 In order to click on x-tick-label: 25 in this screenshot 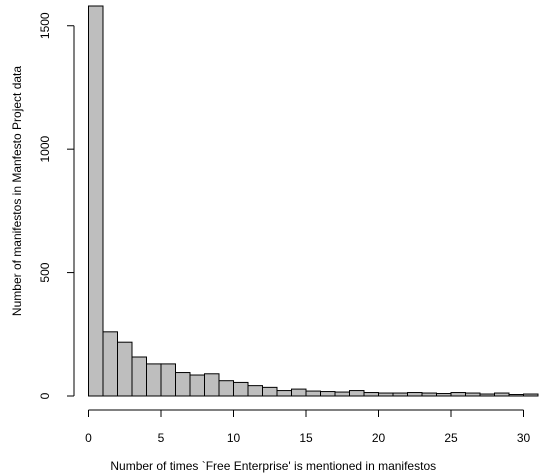, I will do `click(451, 438)`.